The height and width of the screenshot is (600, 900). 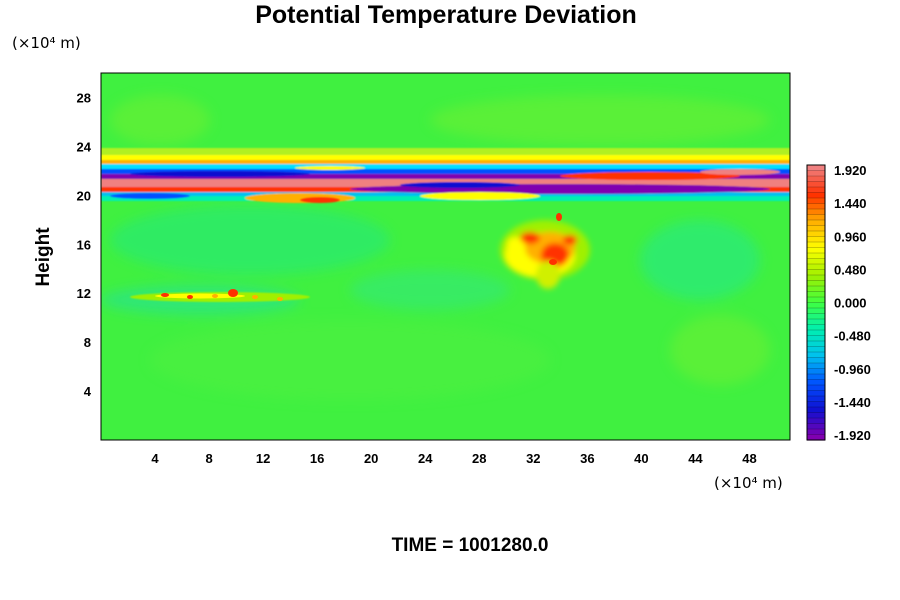 What do you see at coordinates (850, 269) in the screenshot?
I see `colorbar-label: 0.480` at bounding box center [850, 269].